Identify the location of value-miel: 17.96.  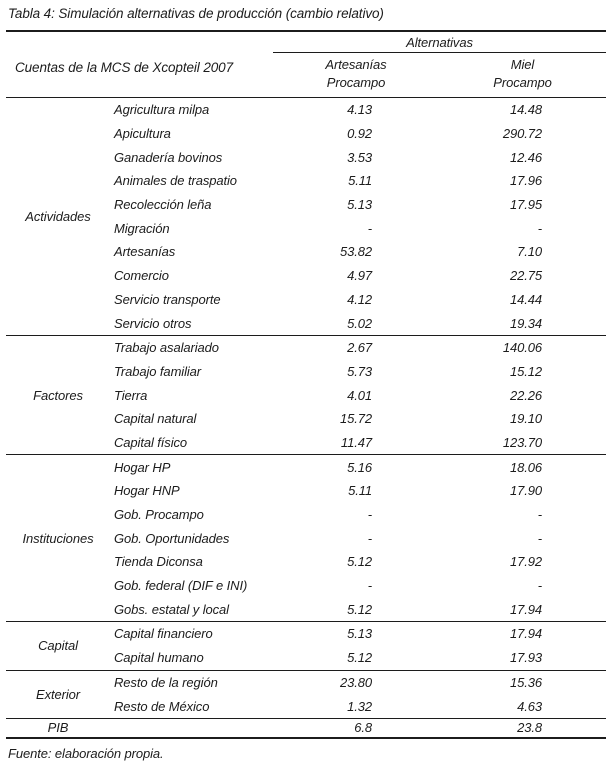
(525, 181).